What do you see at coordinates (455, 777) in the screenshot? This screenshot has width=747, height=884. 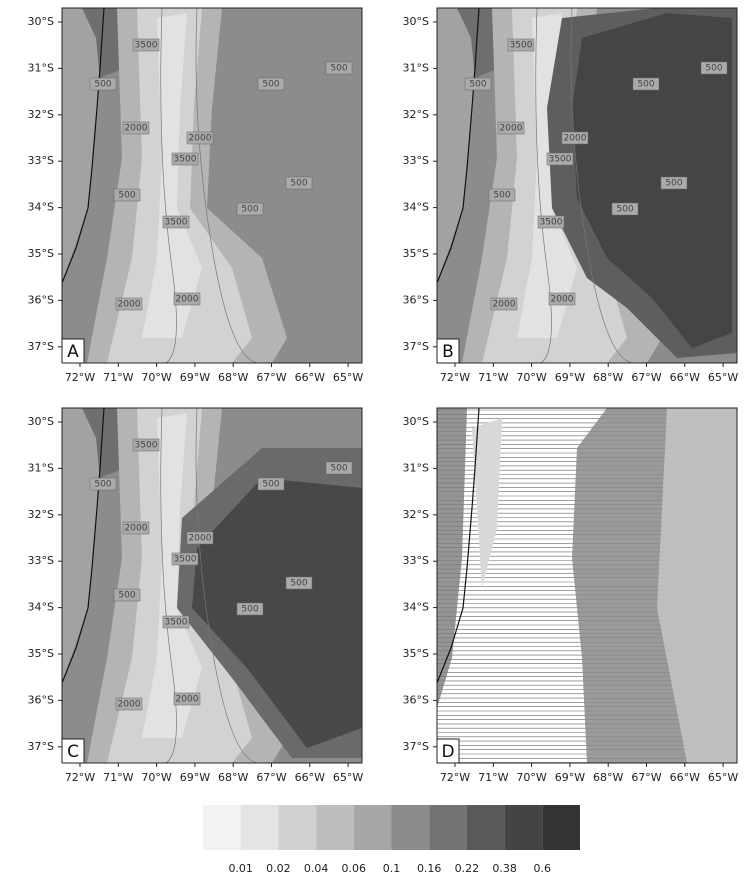 I see `lon-tick-label: 72°W` at bounding box center [455, 777].